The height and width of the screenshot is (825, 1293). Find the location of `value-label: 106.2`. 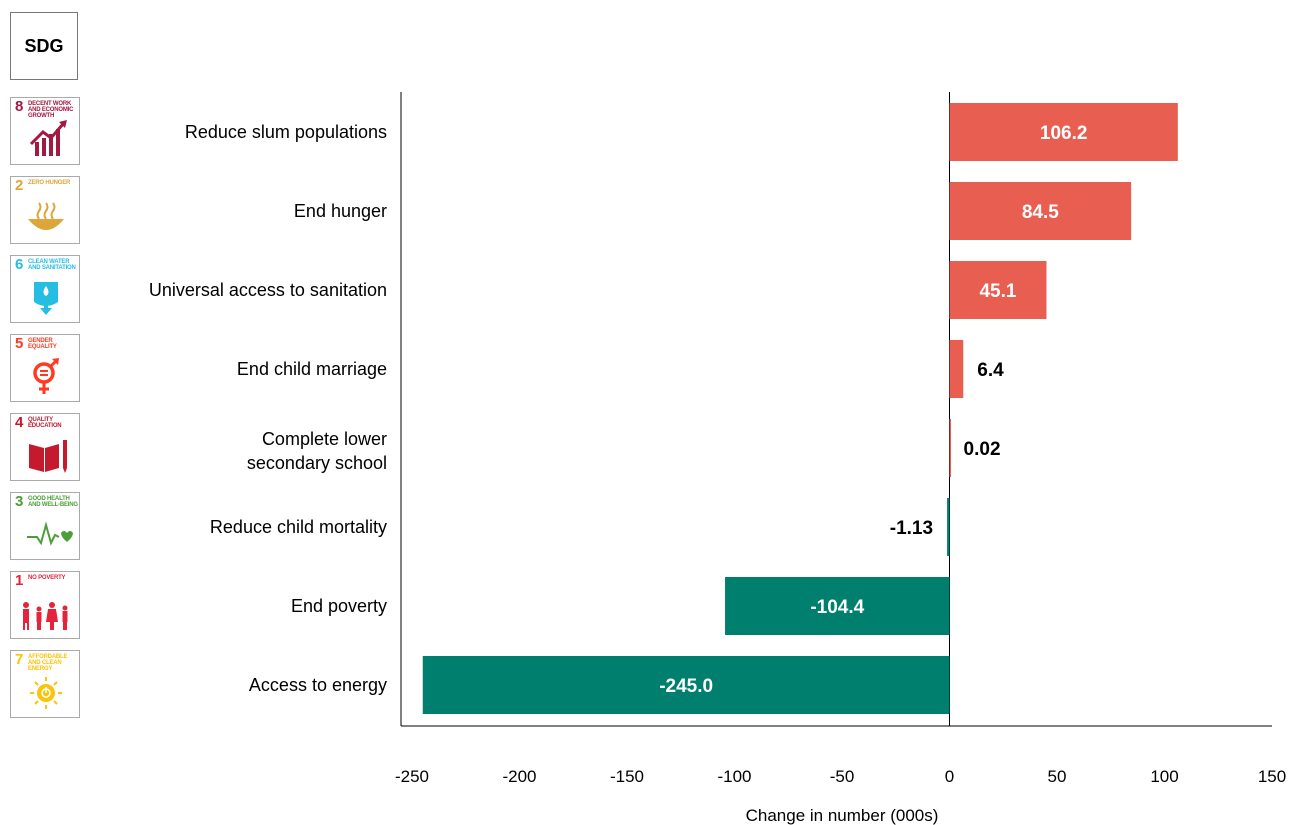

value-label: 106.2 is located at coordinates (1064, 133).